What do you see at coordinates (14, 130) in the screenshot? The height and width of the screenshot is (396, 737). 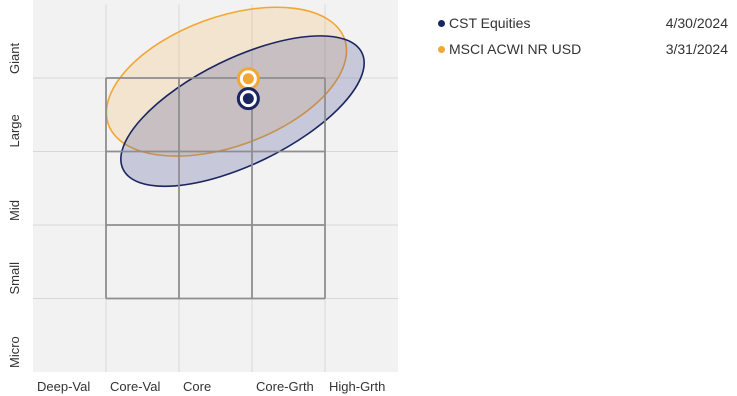 I see `y-tick-label: Large` at bounding box center [14, 130].